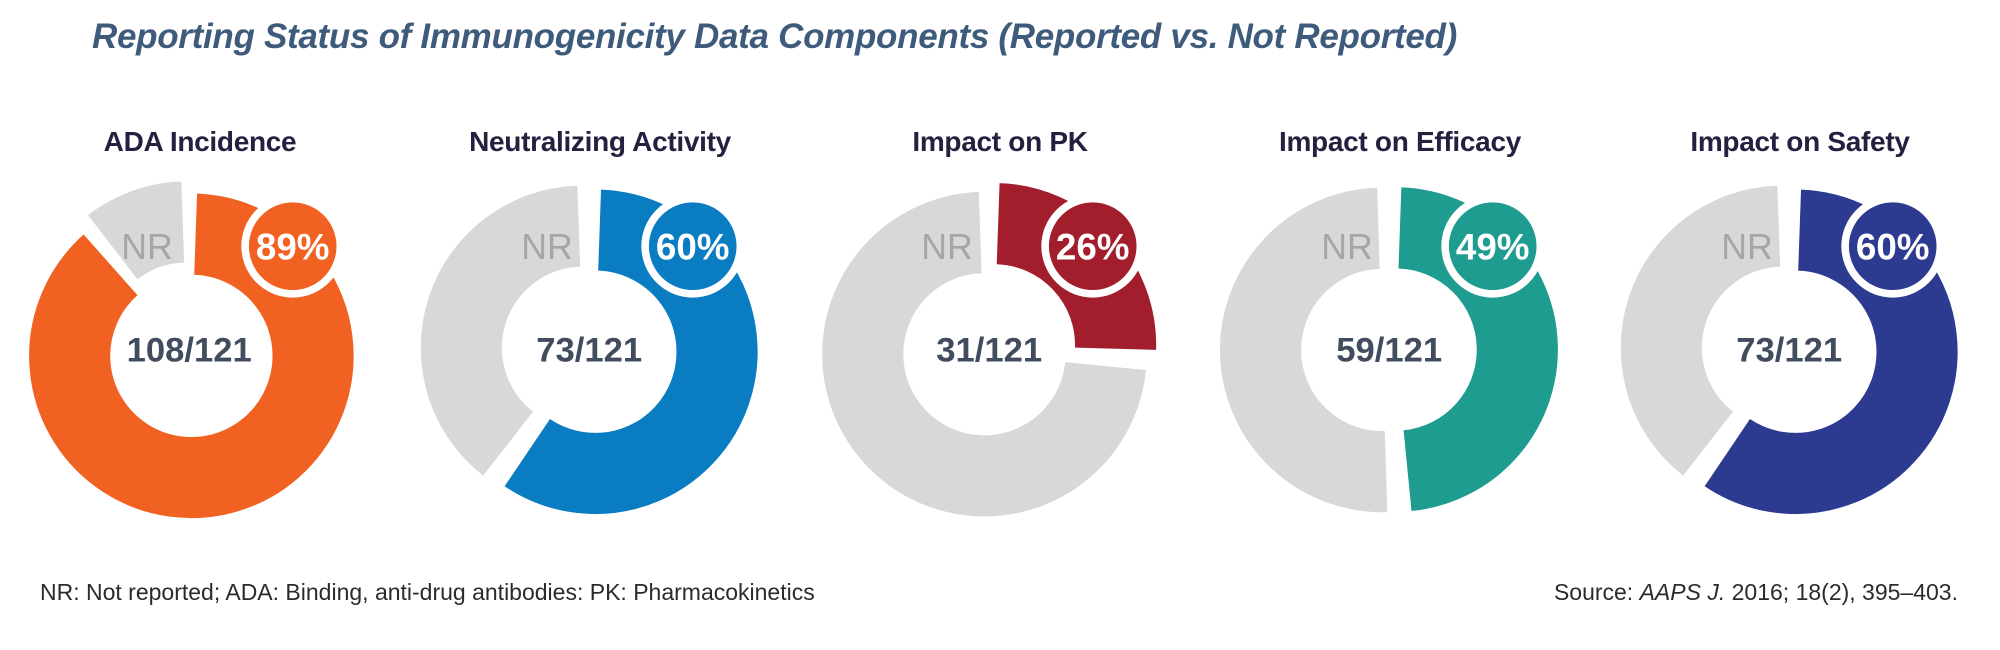  I want to click on chart-panel: Impact on Efficacy NR 59/121 49%, so click(1400, 325).